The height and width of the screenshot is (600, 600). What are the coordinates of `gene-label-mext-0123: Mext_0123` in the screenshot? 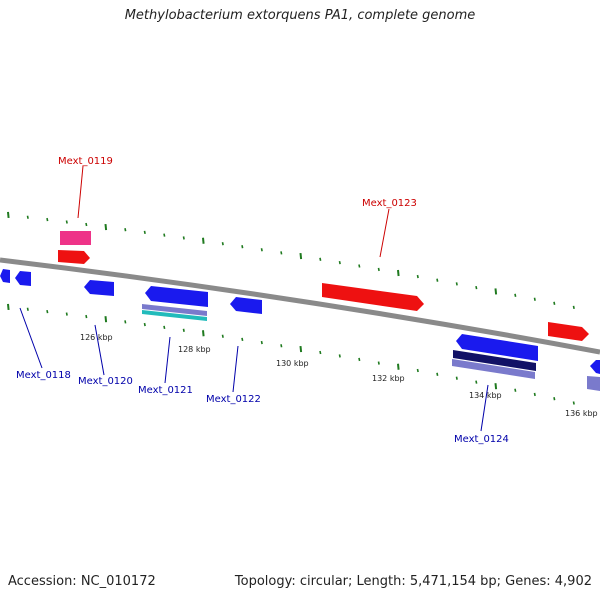 It's located at (389, 203).